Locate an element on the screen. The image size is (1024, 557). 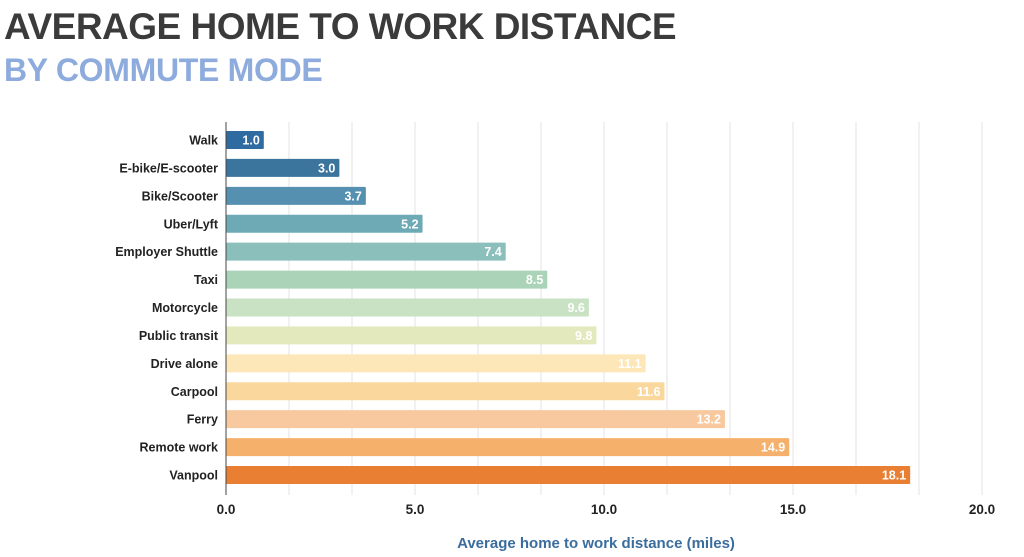
chart-subtitle: BY COMMUTE MODE is located at coordinates (163, 70).